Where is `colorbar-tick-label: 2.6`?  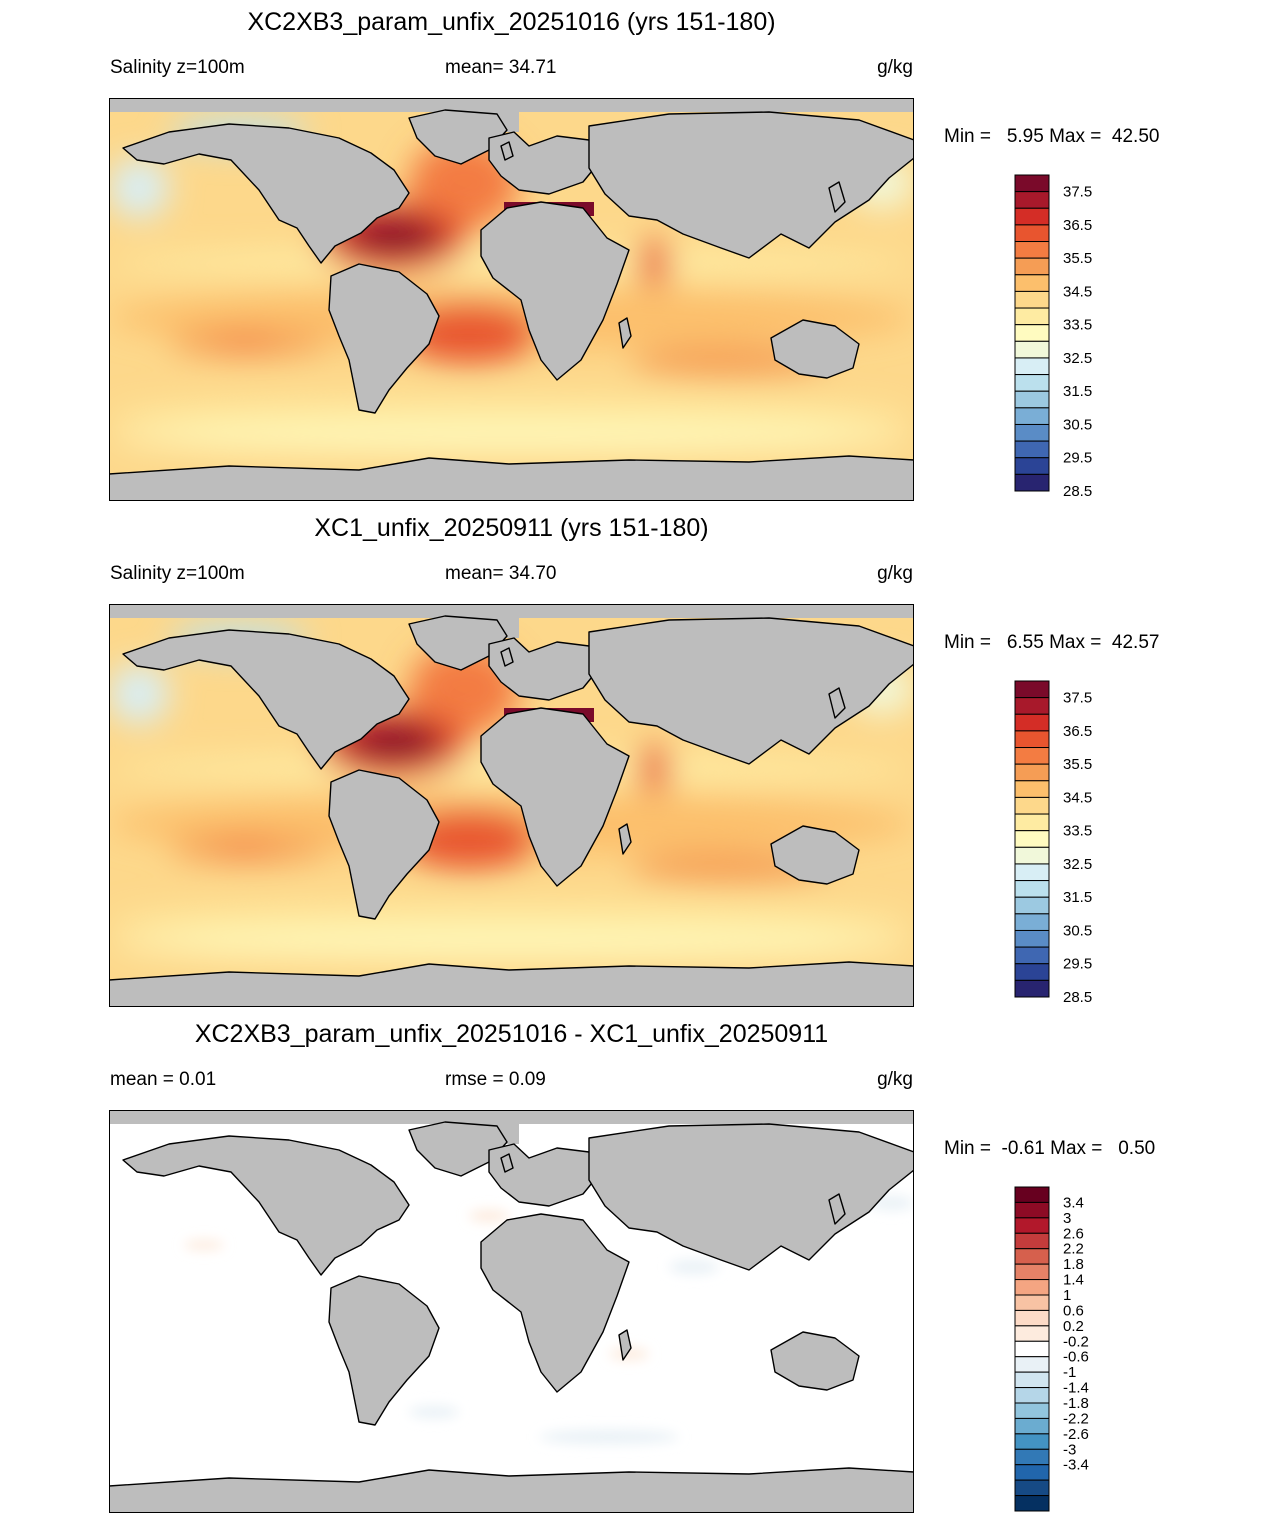 colorbar-tick-label: 2.6 is located at coordinates (1073, 1233).